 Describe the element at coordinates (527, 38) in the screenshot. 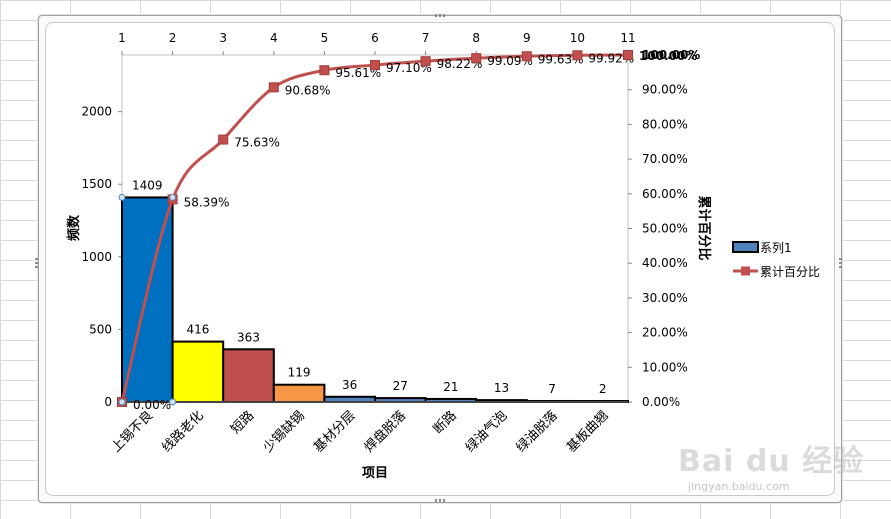

I see `top-axis-tick-label: 9` at that location.